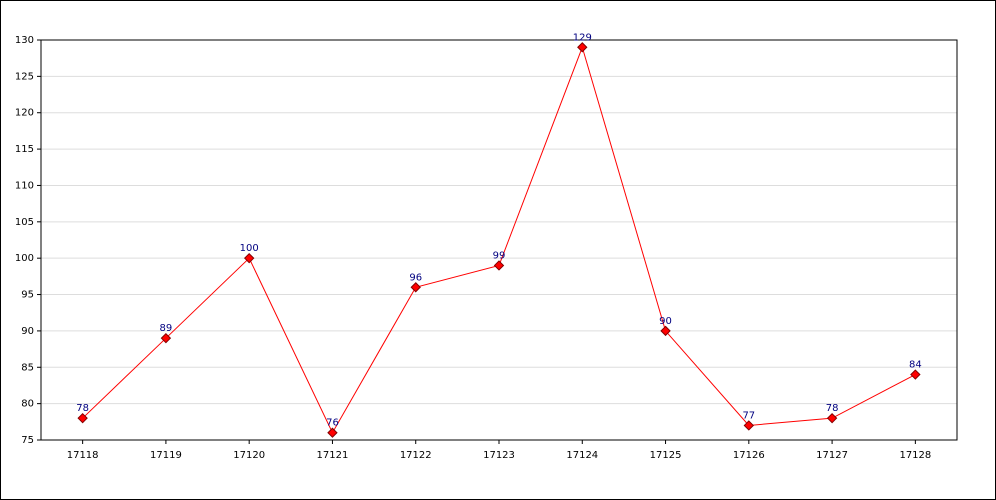 The width and height of the screenshot is (996, 500). What do you see at coordinates (915, 455) in the screenshot?
I see `x-tick-label: 17128` at bounding box center [915, 455].